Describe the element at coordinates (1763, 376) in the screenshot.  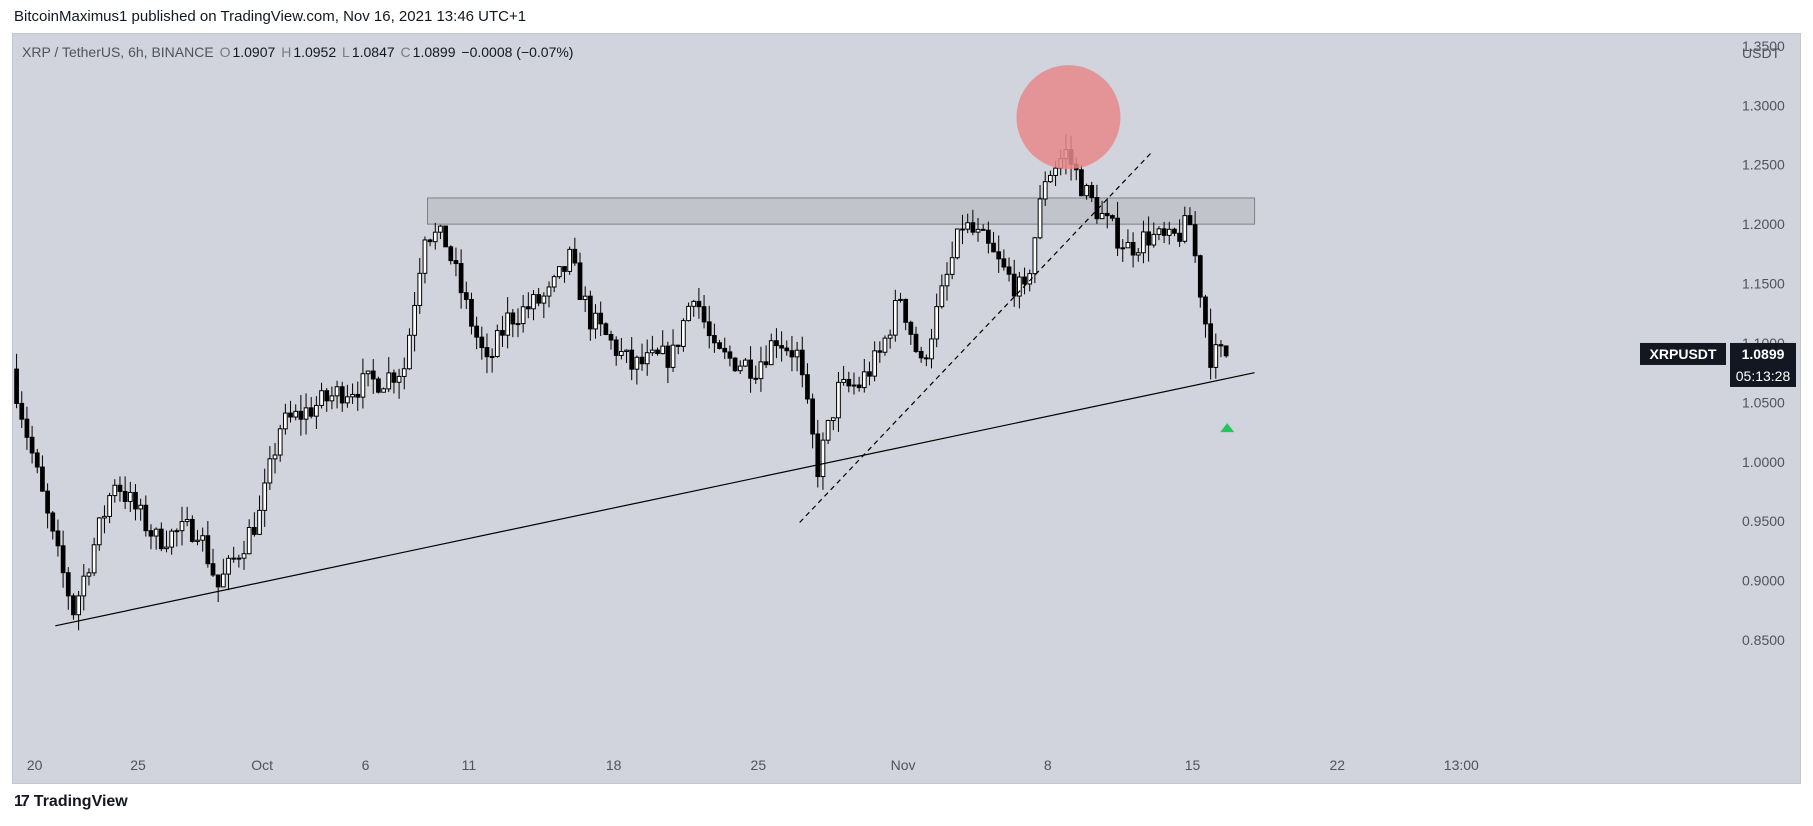
I see `price-tag-countdown: 05:13:28` at that location.